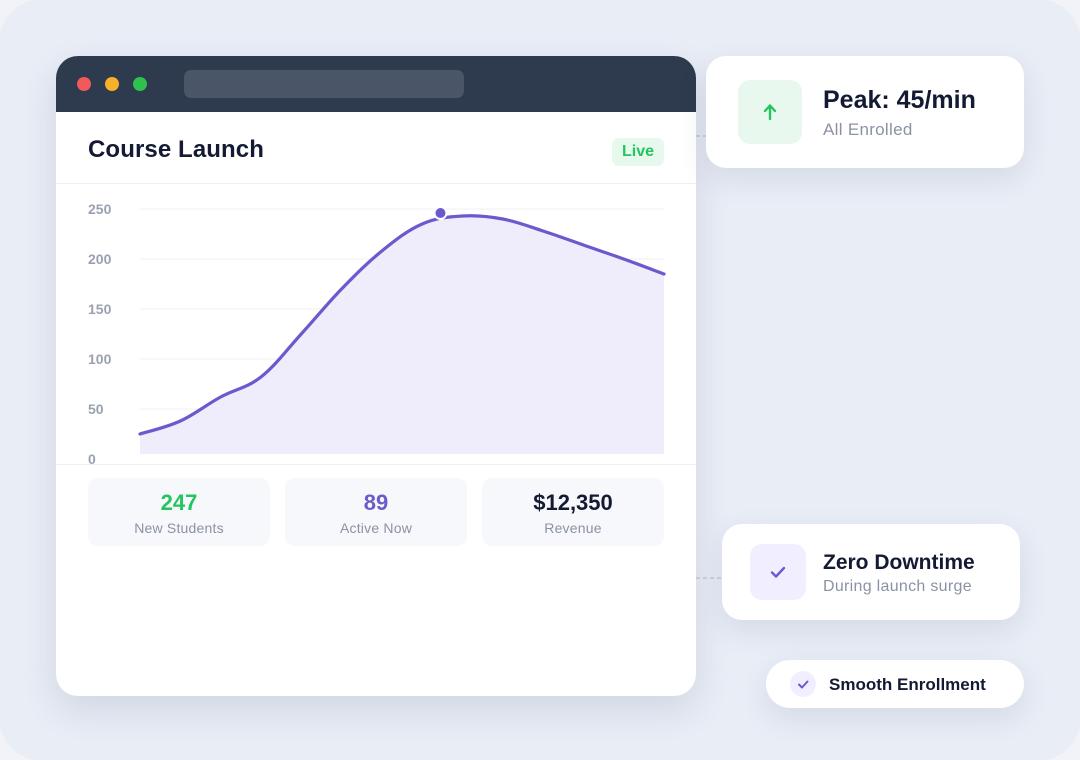 Image resolution: width=1080 pixels, height=760 pixels. What do you see at coordinates (573, 502) in the screenshot?
I see `stat-value: $12,350` at bounding box center [573, 502].